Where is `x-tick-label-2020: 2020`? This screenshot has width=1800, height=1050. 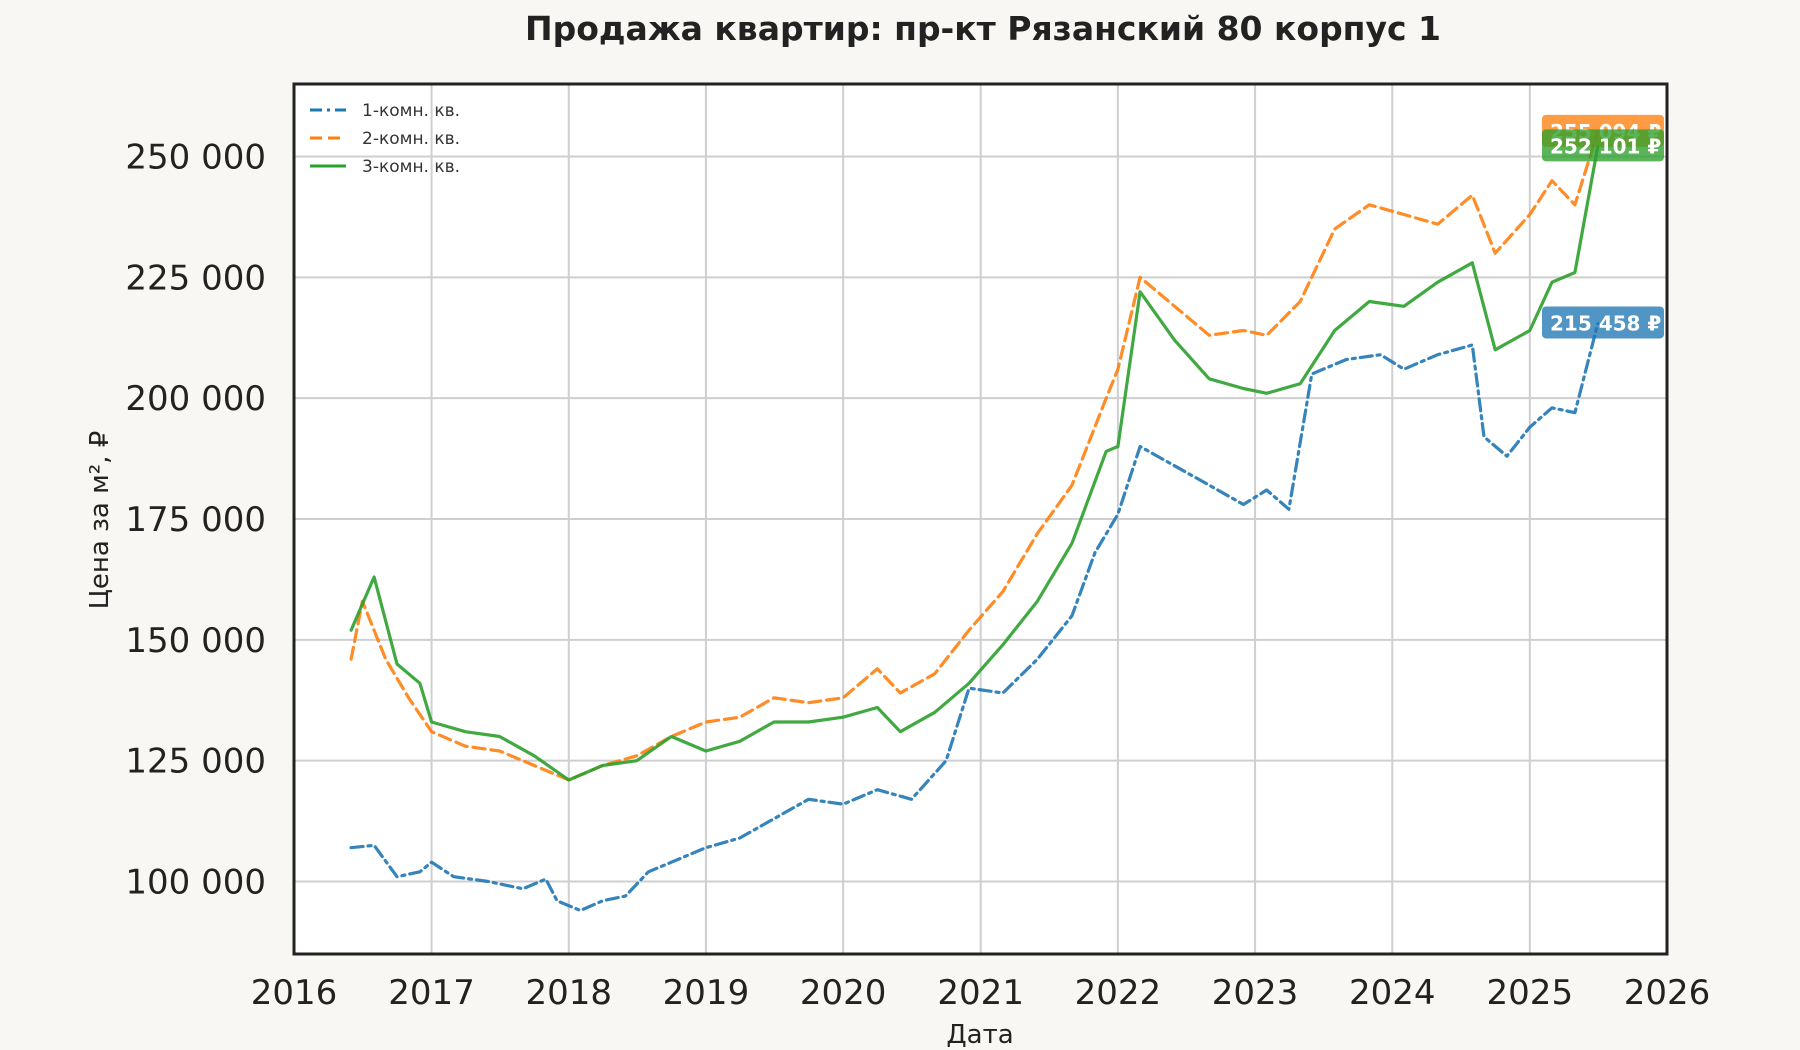 x-tick-label-2020: 2020 is located at coordinates (843, 993).